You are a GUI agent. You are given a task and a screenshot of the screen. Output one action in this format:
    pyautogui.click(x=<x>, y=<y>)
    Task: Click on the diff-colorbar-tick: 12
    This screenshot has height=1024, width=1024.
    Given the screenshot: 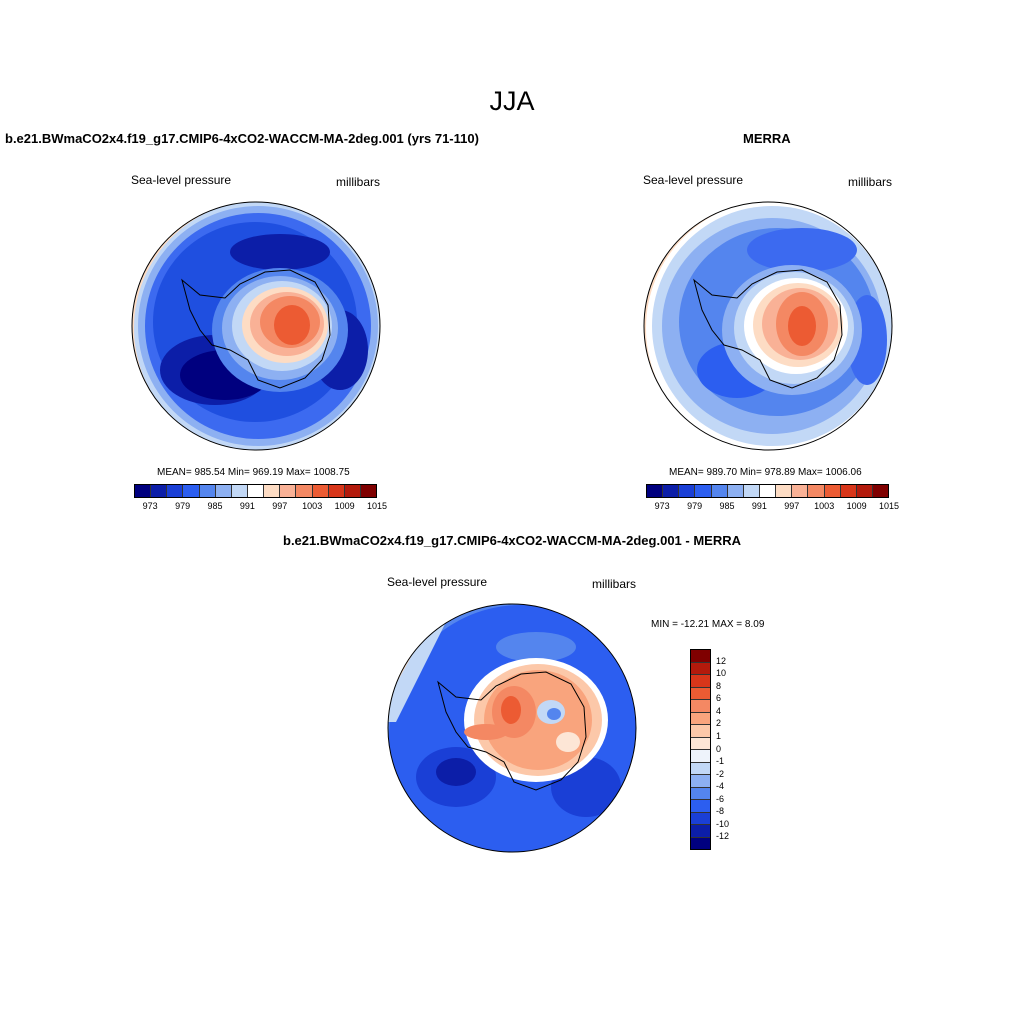 What is the action you would take?
    pyautogui.click(x=721, y=660)
    